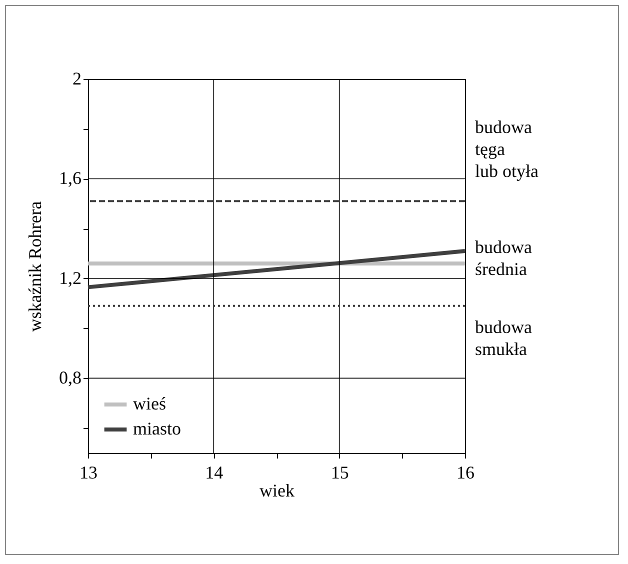  Describe the element at coordinates (277, 490) in the screenshot. I see `x-axis-title: wiek` at that location.